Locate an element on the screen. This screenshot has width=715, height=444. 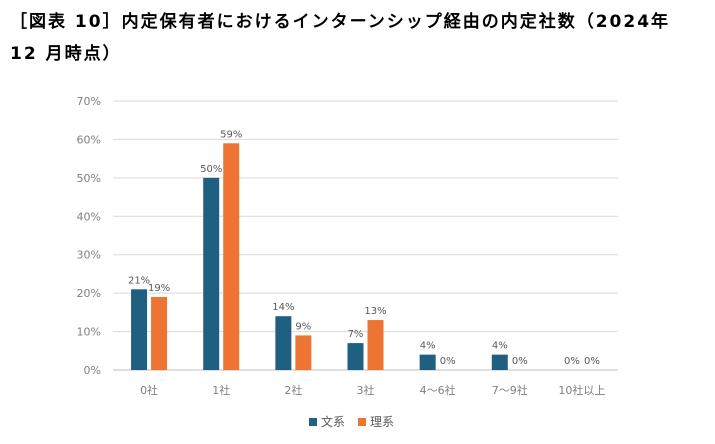
x-tick-label: 7～9社 is located at coordinates (510, 390).